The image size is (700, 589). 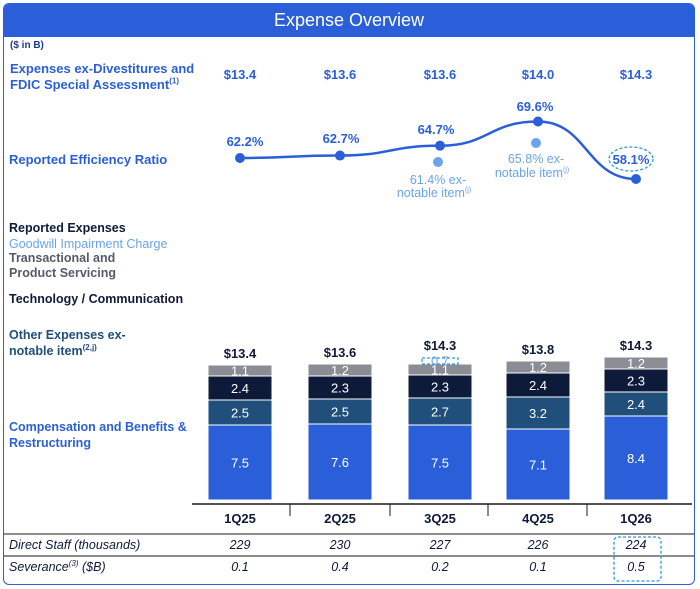 I want to click on bar-value-other-4q25: 3.2, so click(x=538, y=413).